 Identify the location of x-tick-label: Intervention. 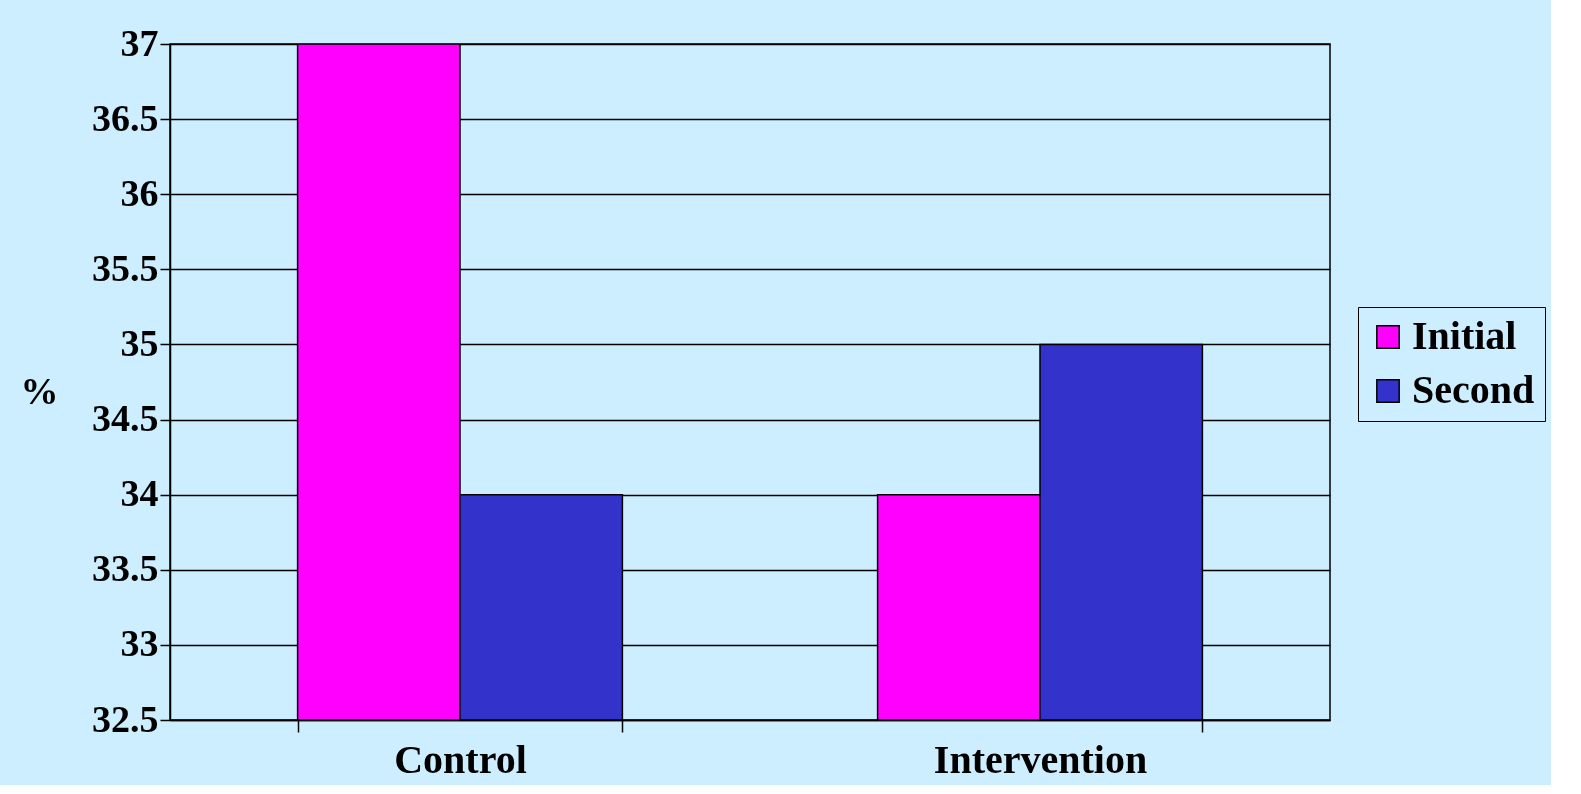
(1040, 759).